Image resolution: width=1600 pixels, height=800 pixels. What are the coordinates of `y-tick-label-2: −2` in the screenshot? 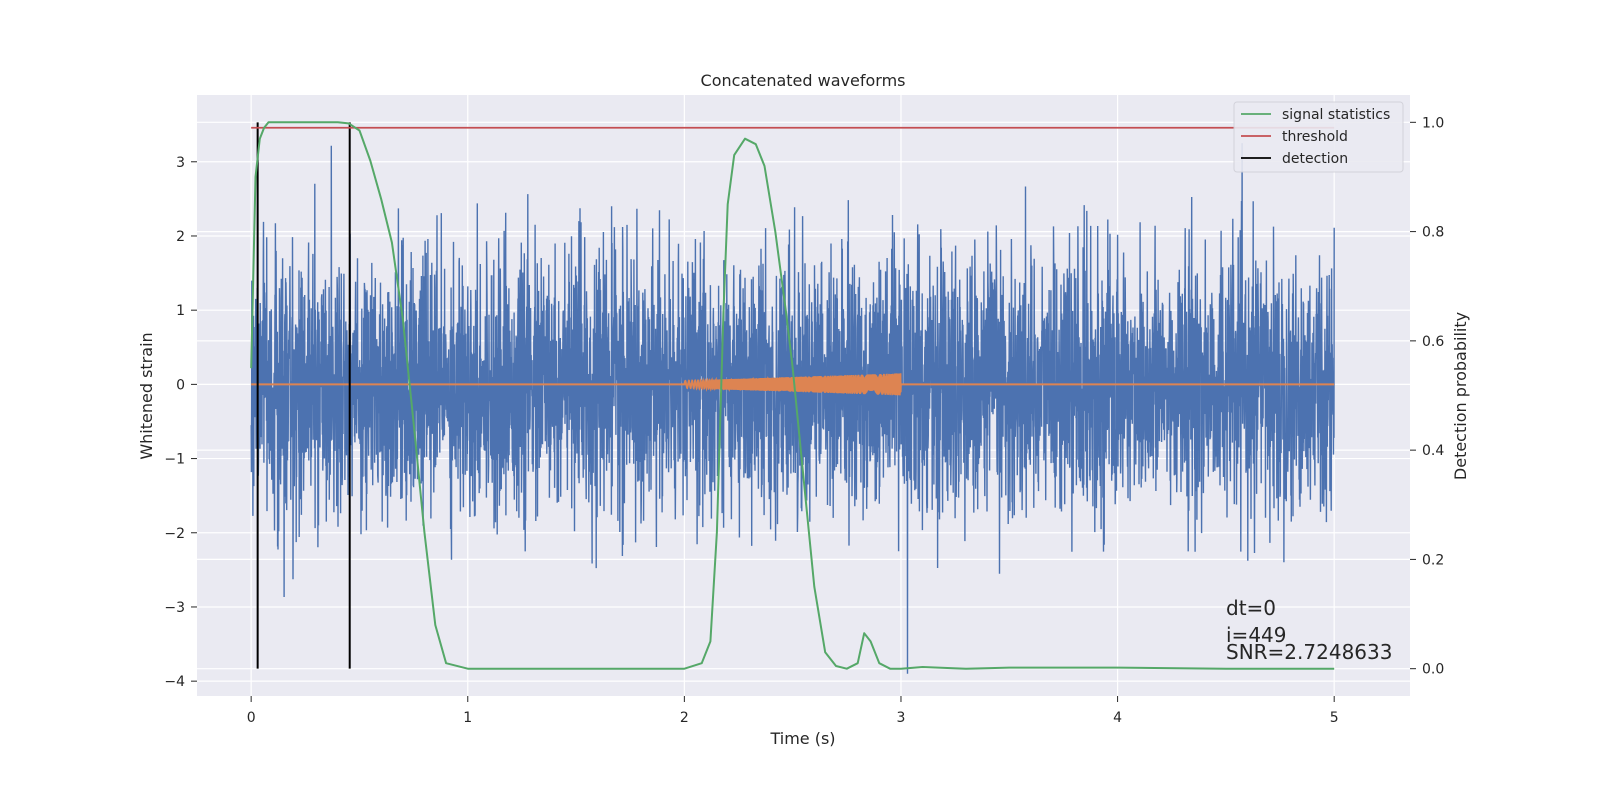 It's located at (174, 534).